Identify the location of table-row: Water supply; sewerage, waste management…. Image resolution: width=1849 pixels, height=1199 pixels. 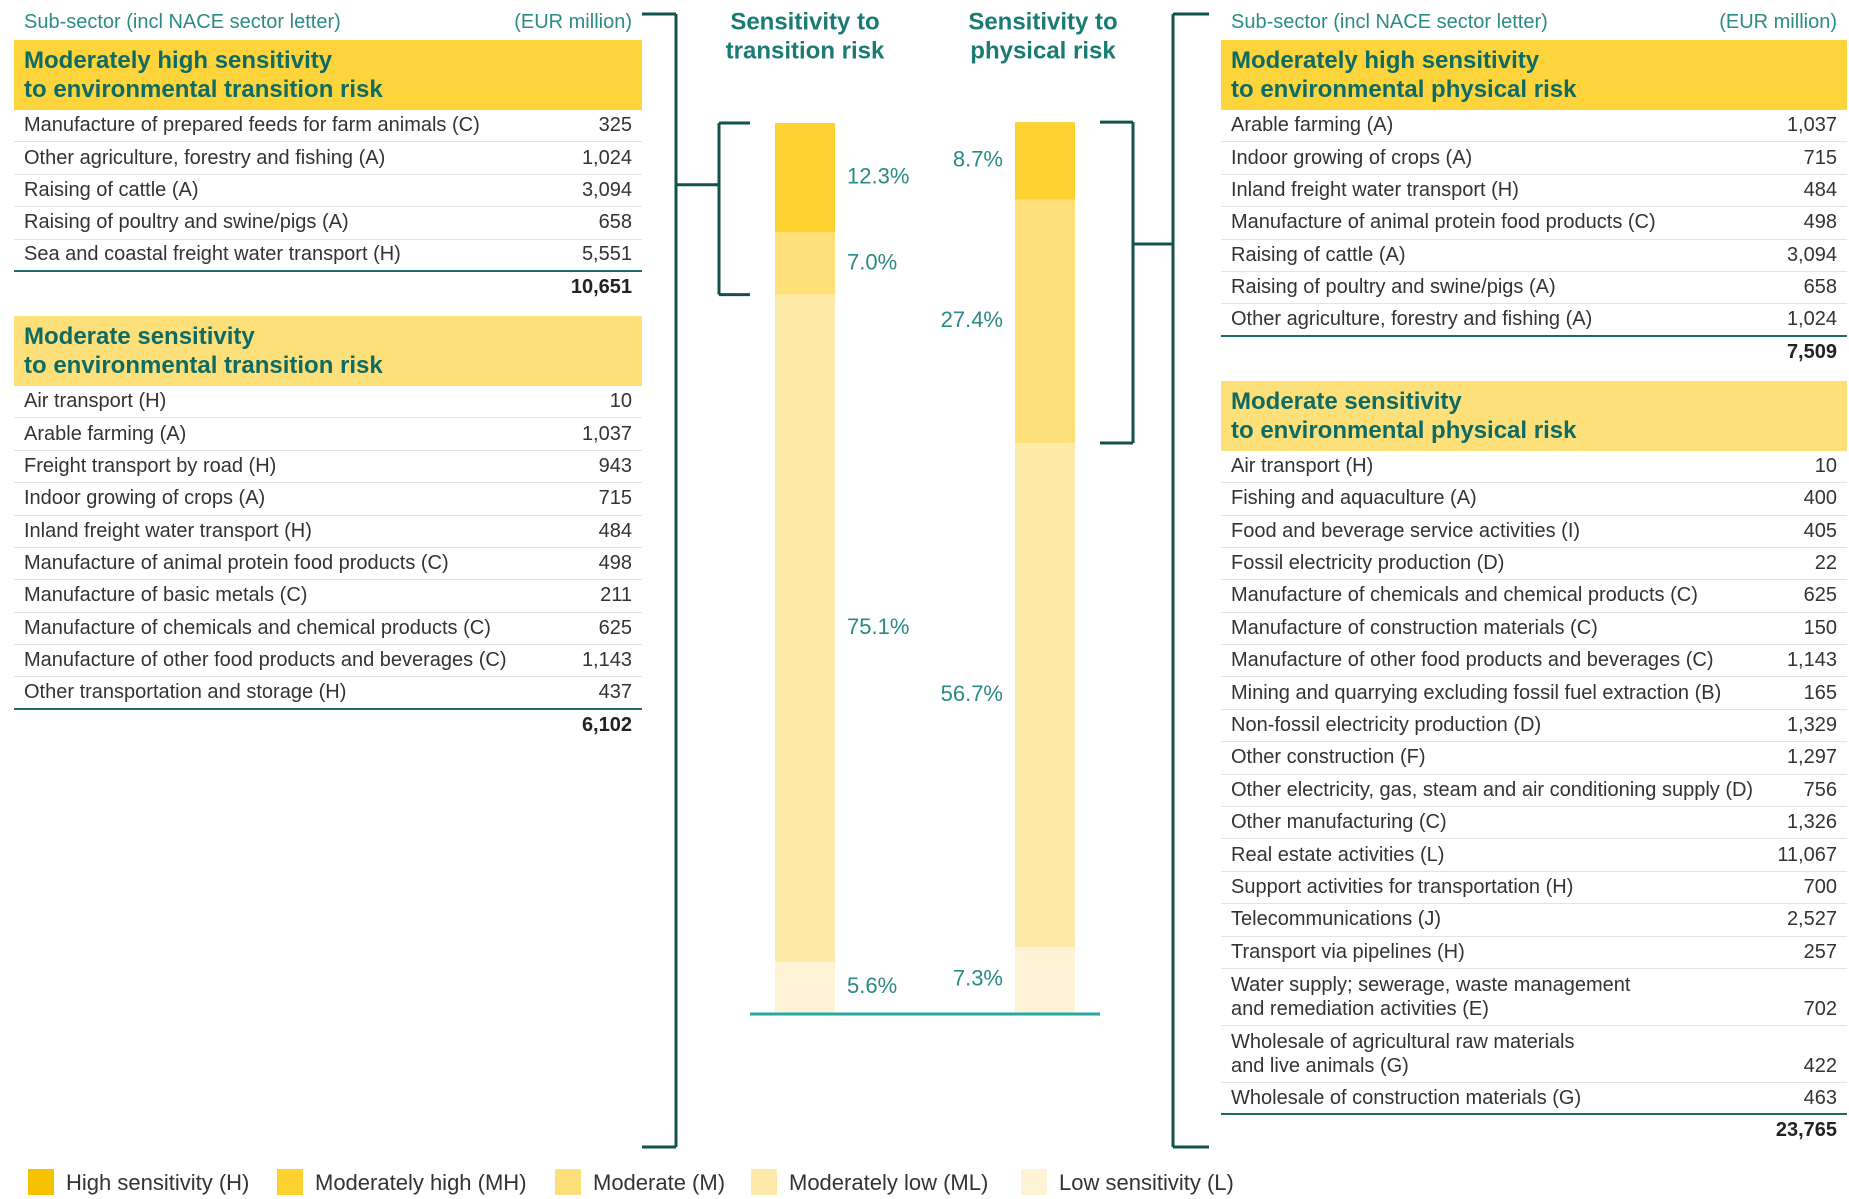
(1534, 997).